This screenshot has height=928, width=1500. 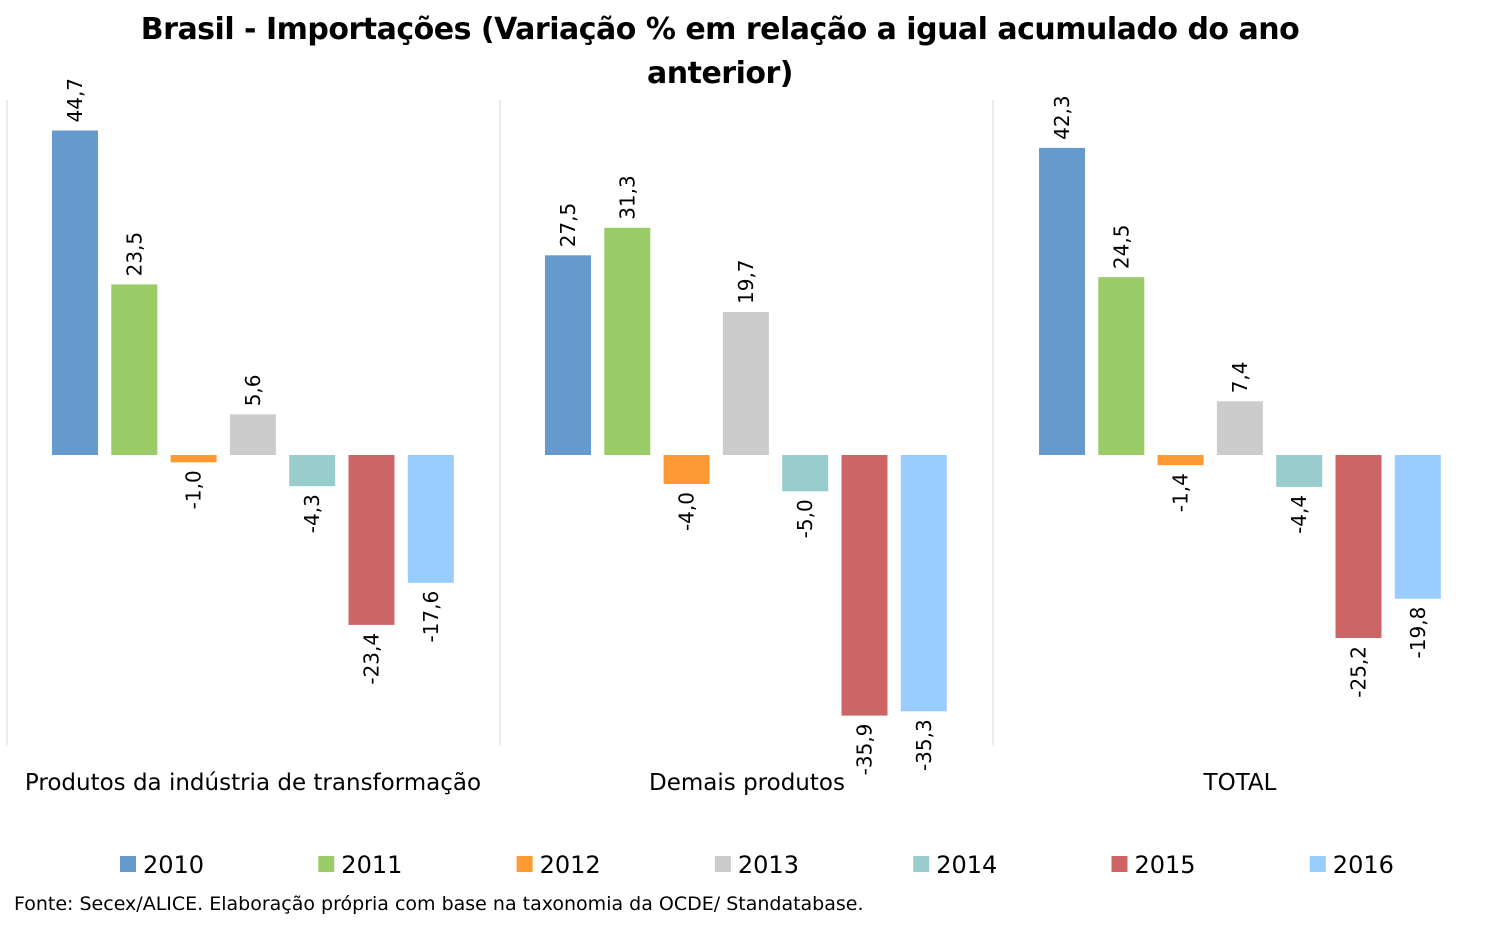 I want to click on data-label-2011-cat-2: 31,3, so click(x=627, y=197).